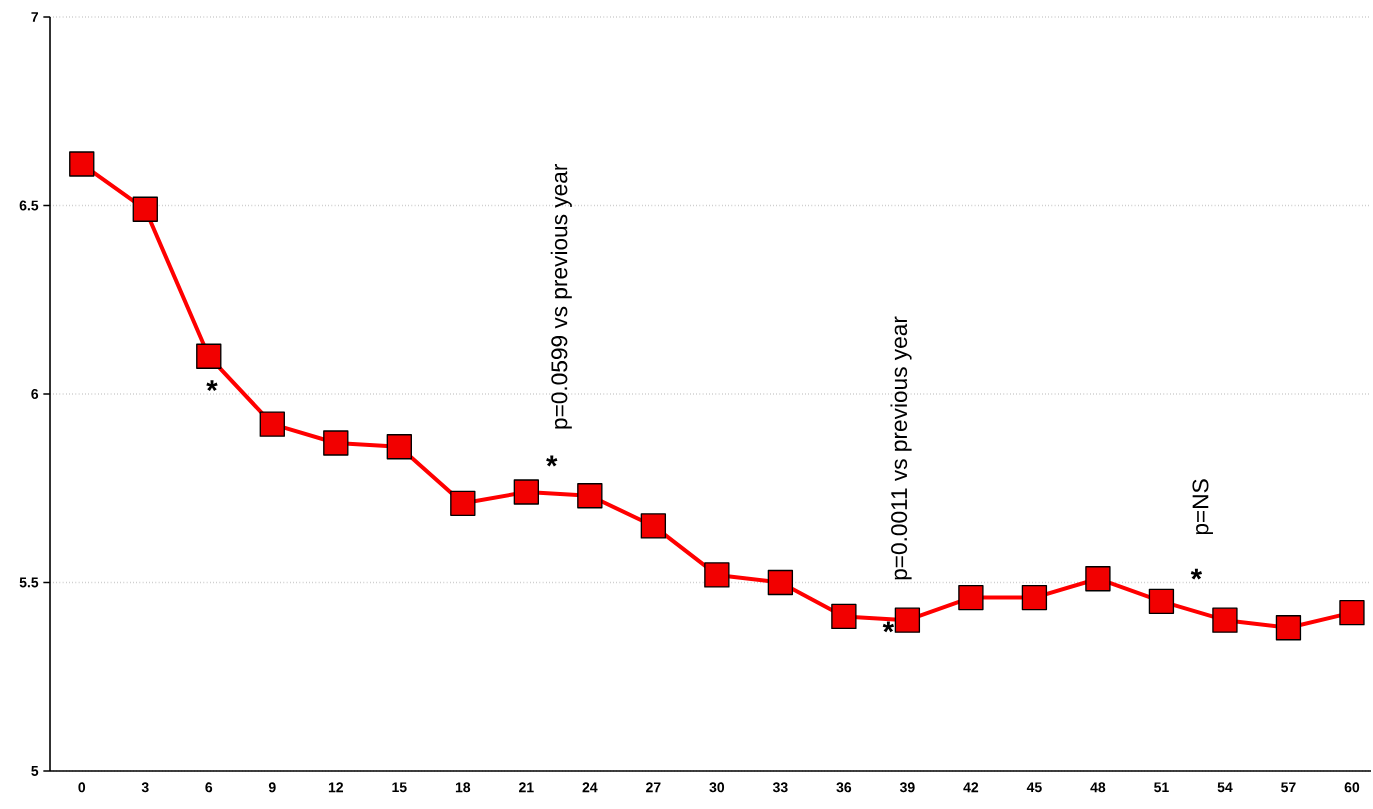 This screenshot has width=1373, height=809. Describe the element at coordinates (1202, 507) in the screenshot. I see `annotation: p=NS` at that location.